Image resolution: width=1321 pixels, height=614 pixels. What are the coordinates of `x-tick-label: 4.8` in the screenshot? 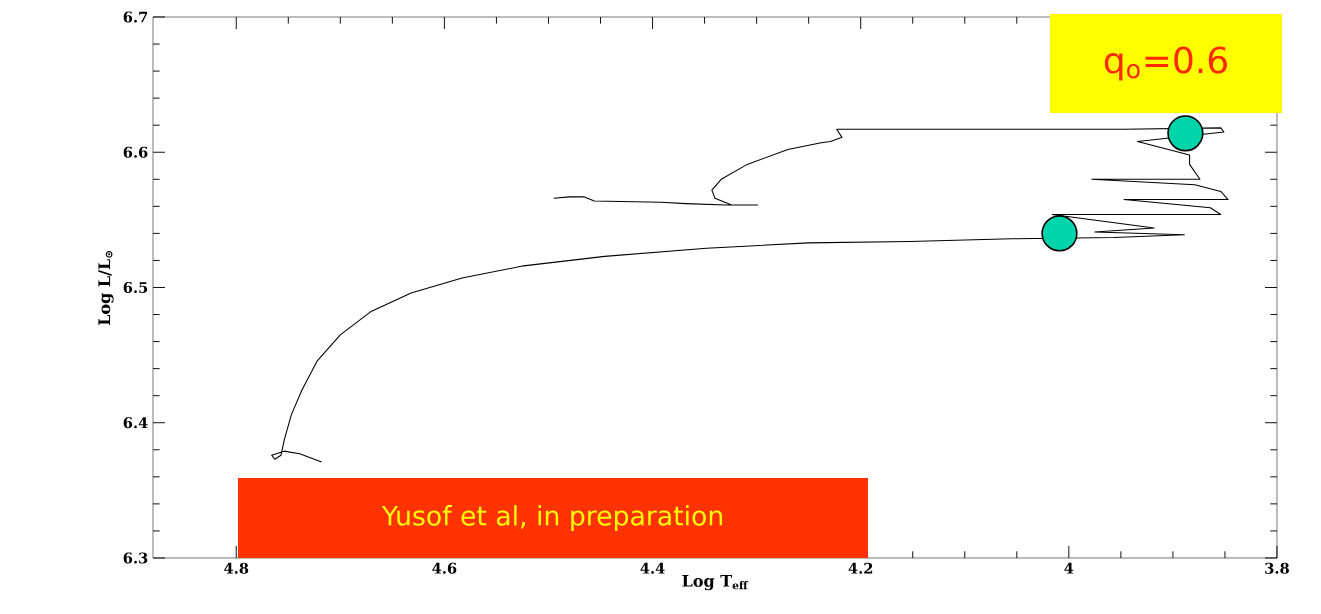 It's located at (236, 568).